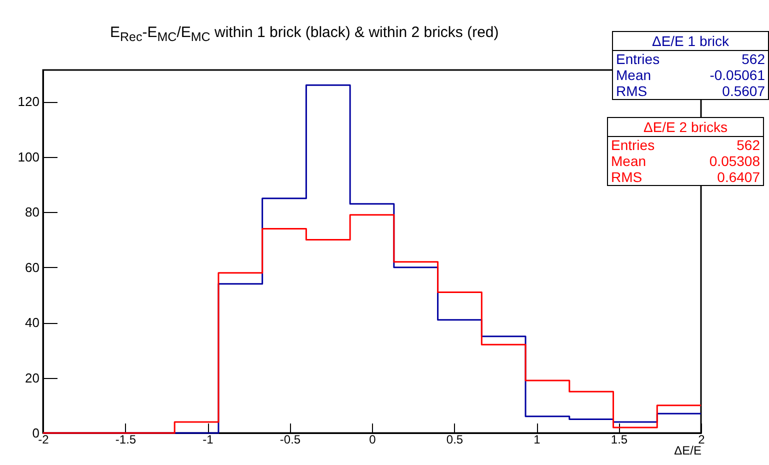 This screenshot has width=769, height=465. What do you see at coordinates (685, 161) in the screenshot?
I see `text: Mean 0.05308` at bounding box center [685, 161].